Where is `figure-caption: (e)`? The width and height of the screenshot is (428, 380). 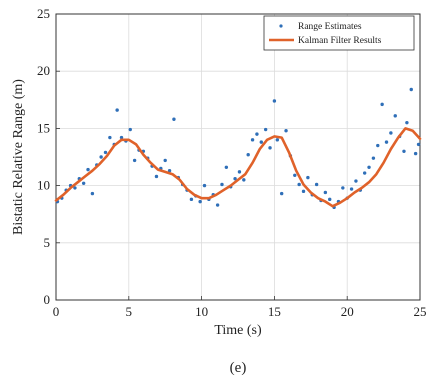
figure-caption: (e) is located at coordinates (238, 368).